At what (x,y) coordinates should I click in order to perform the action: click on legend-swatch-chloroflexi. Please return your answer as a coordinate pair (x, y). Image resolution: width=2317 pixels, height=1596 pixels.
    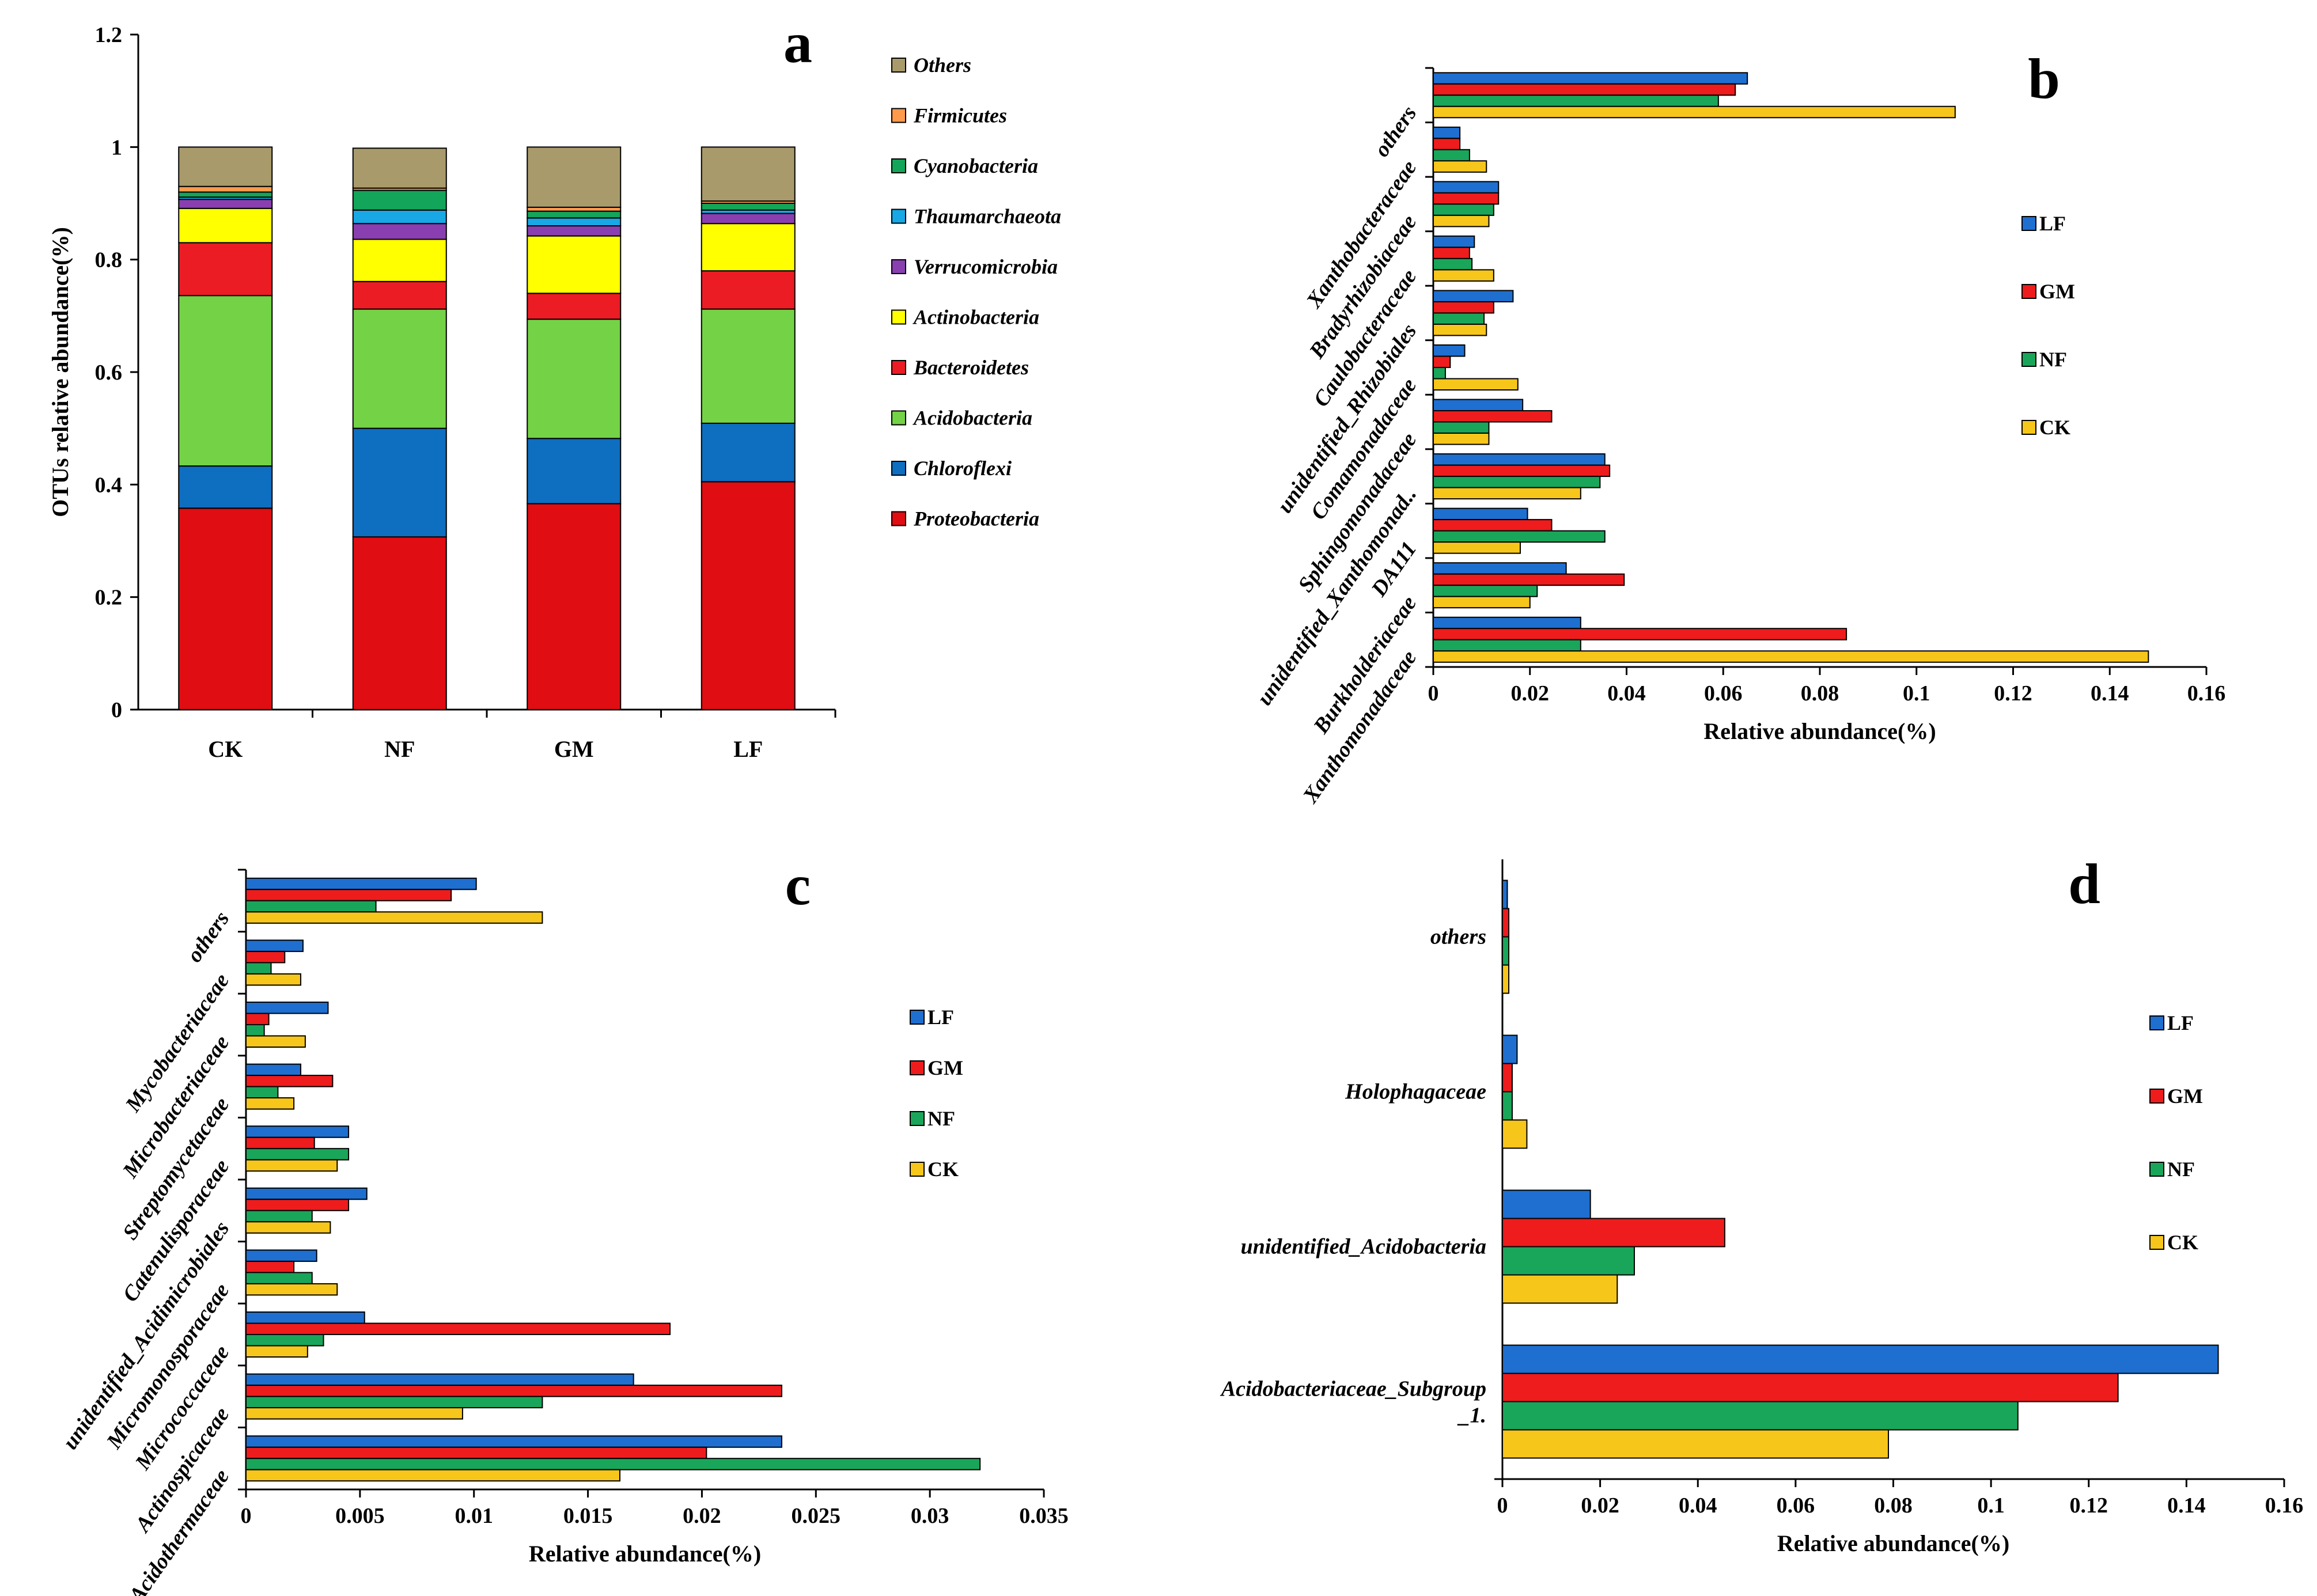
    Looking at the image, I should click on (898, 468).